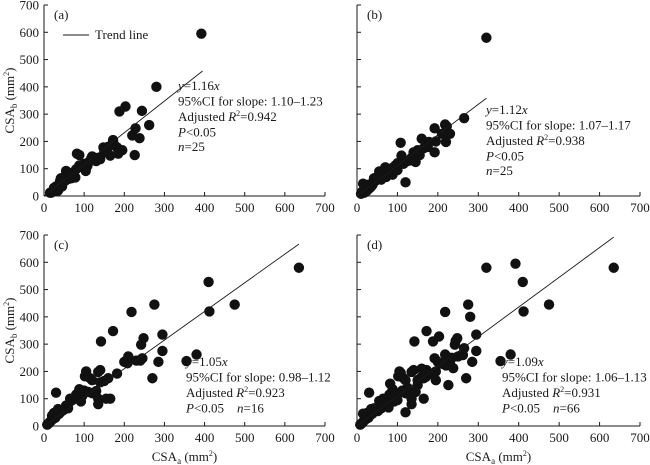 This screenshot has width=650, height=465. Describe the element at coordinates (250, 101) in the screenshot. I see `slope-ci: 95%CI for slope: 1.10–1.23` at that location.